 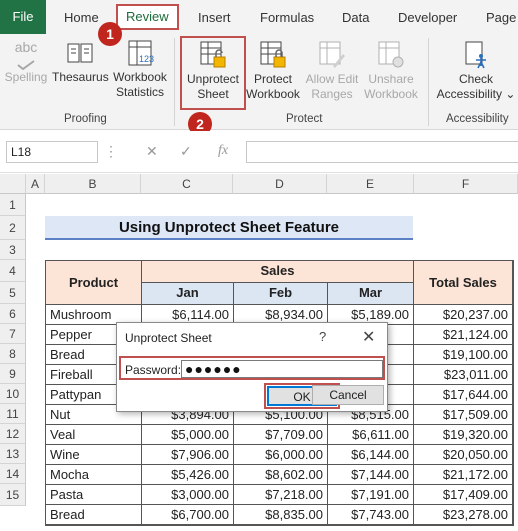 I want to click on product-cell: Wine, so click(x=94, y=455).